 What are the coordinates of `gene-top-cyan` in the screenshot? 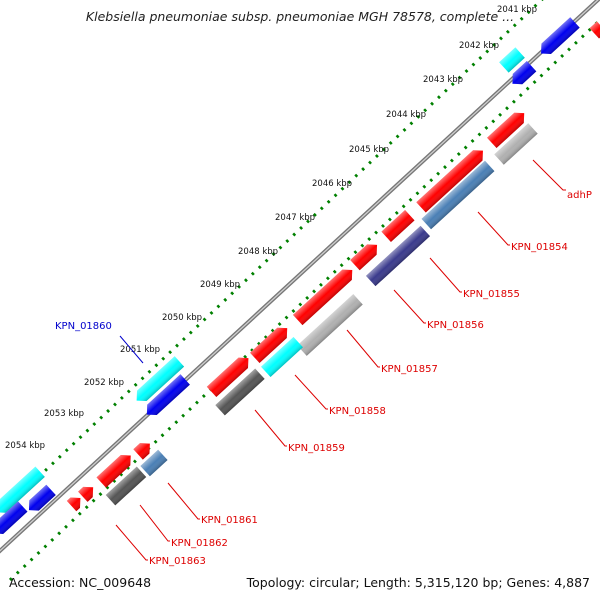 It's located at (512, 60).